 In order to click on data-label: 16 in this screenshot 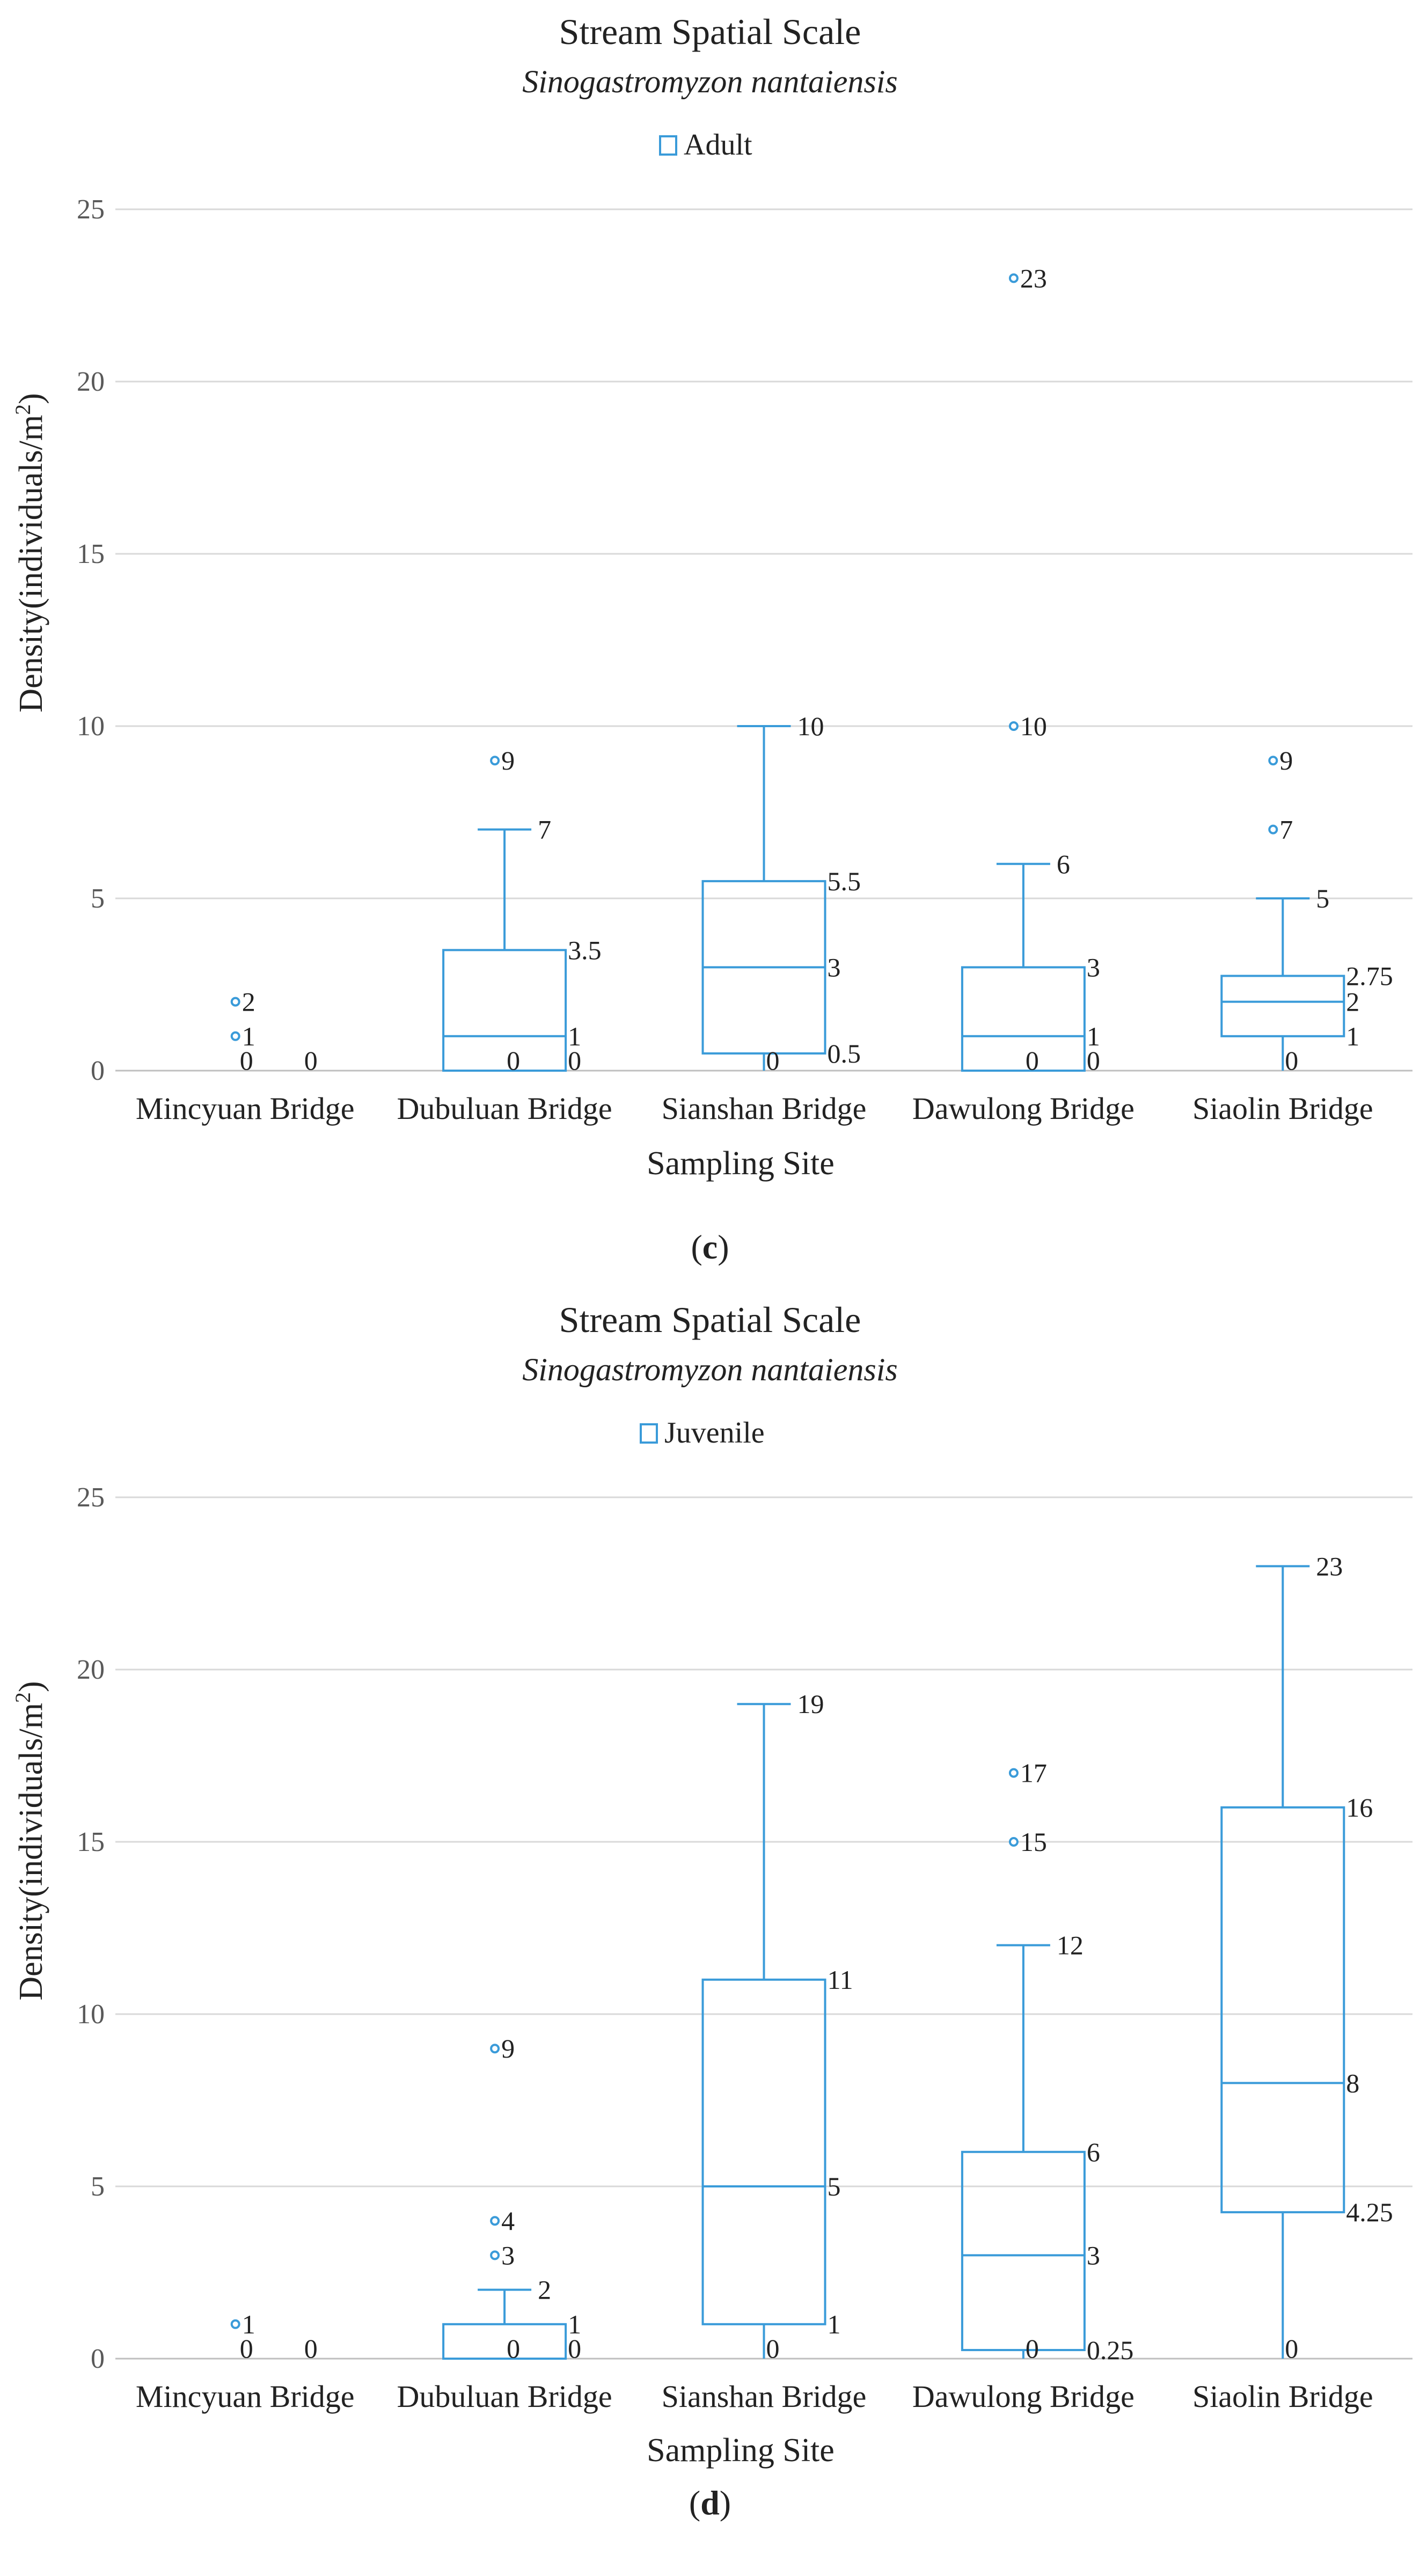, I will do `click(1359, 1807)`.